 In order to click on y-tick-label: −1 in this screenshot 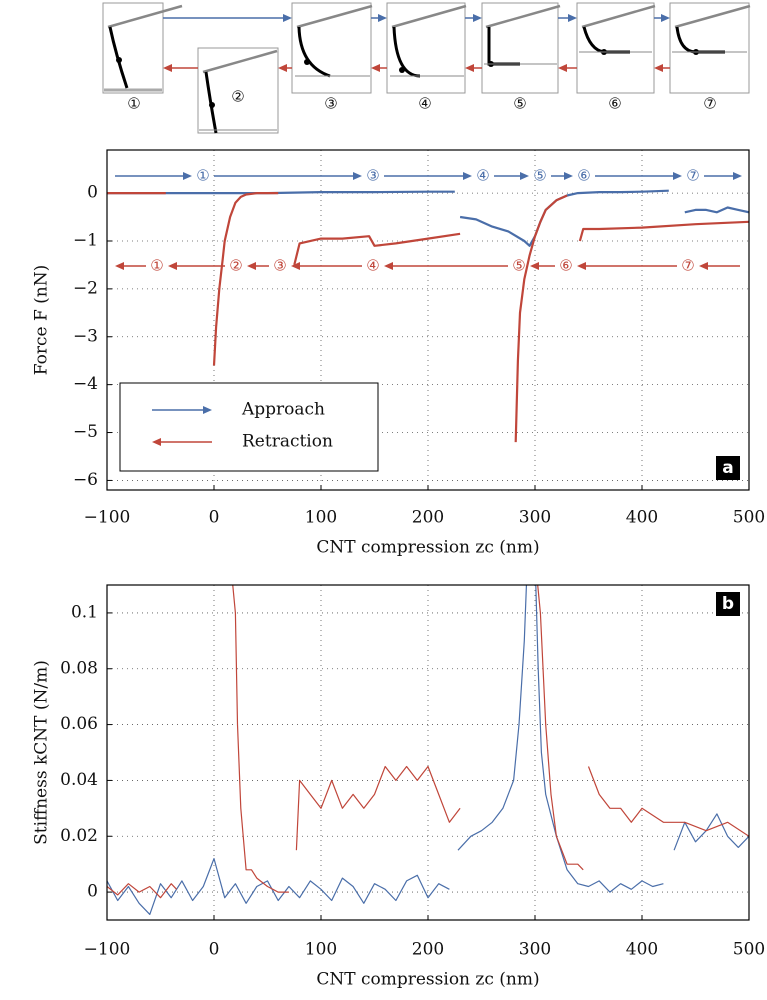, I will do `click(85, 240)`.